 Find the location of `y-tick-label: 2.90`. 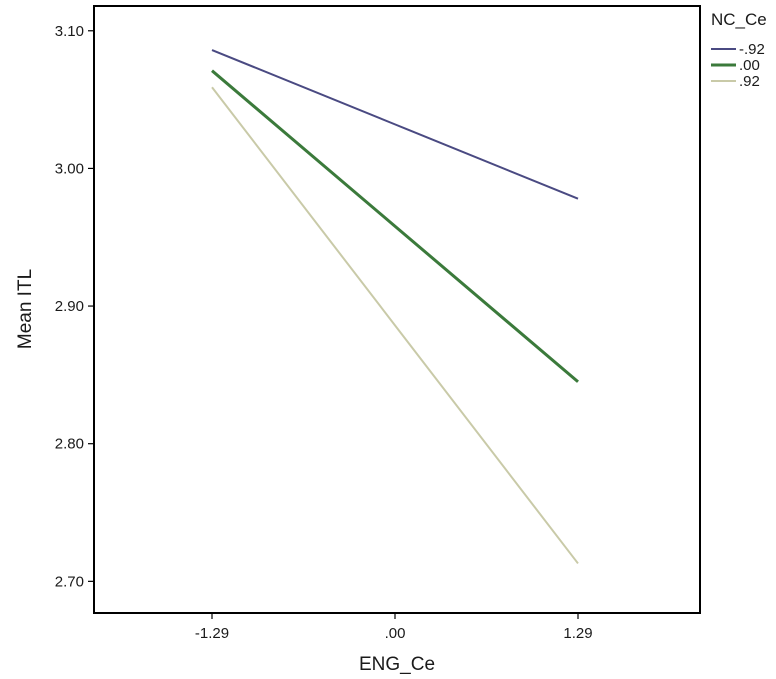

y-tick-label: 2.90 is located at coordinates (69, 306).